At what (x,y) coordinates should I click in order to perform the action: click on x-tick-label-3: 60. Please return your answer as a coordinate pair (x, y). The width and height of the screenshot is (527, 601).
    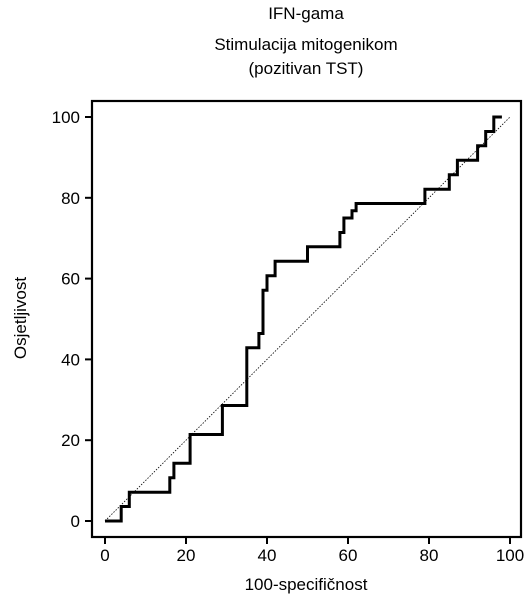
    Looking at the image, I should click on (348, 555).